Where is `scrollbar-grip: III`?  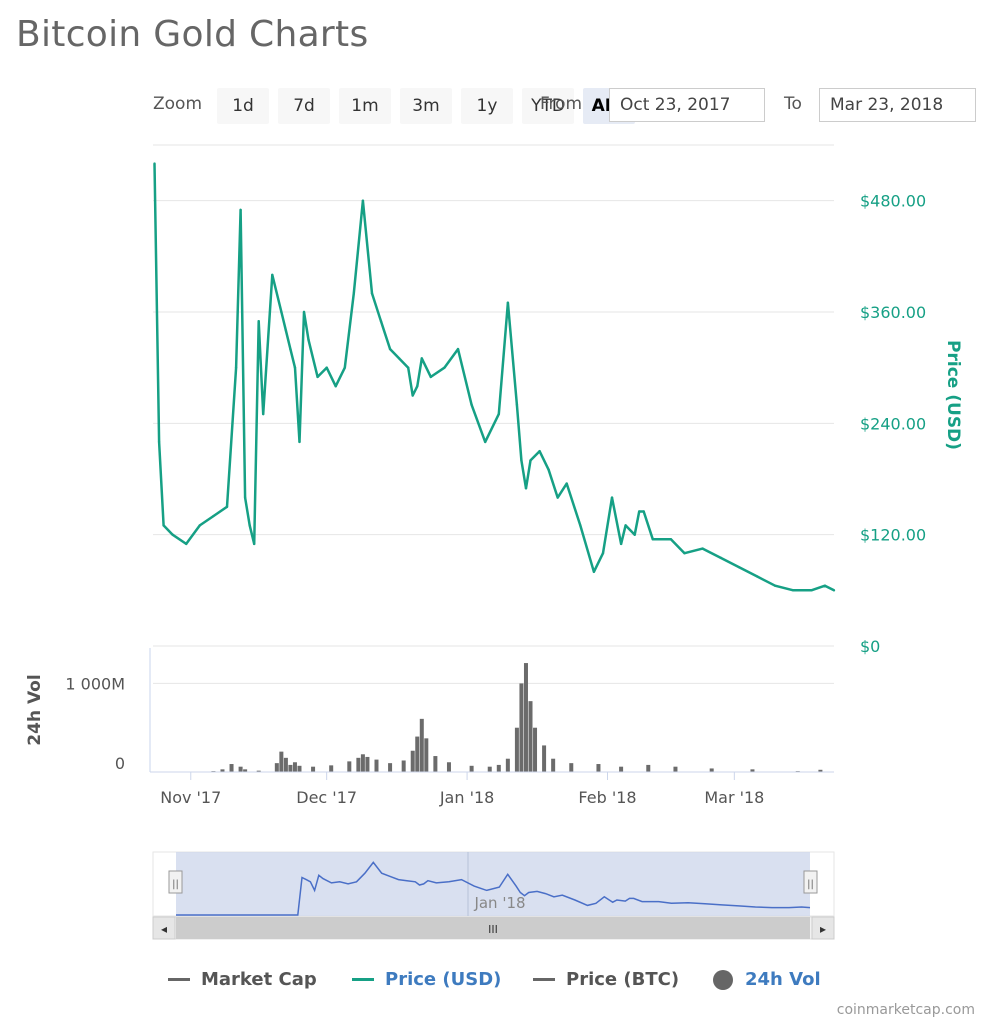
scrollbar-grip: III is located at coordinates (493, 929).